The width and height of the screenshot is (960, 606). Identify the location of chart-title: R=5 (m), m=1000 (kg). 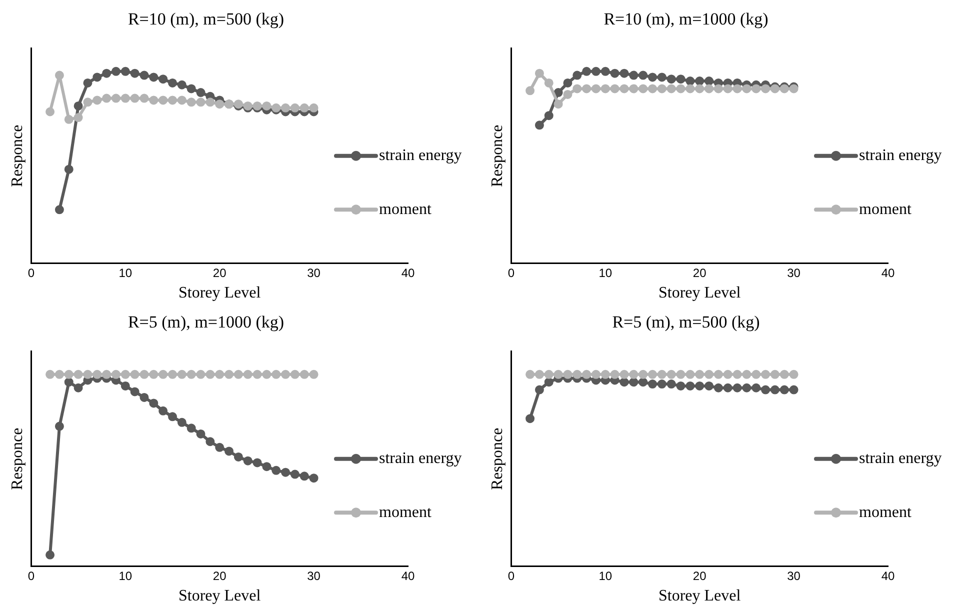
(206, 322).